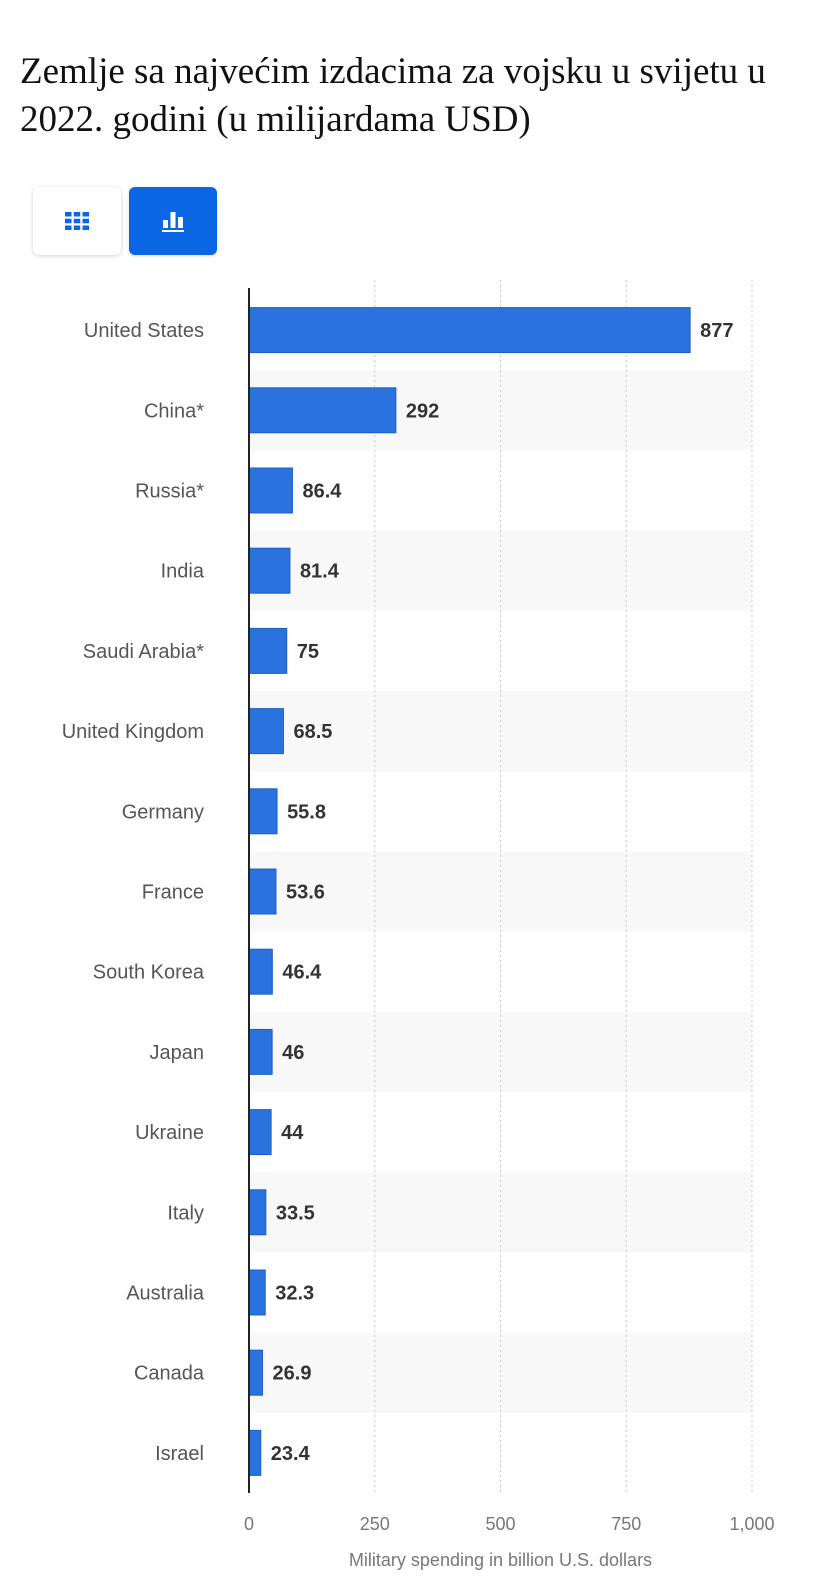  What do you see at coordinates (291, 1454) in the screenshot?
I see `value-label: 23.4` at bounding box center [291, 1454].